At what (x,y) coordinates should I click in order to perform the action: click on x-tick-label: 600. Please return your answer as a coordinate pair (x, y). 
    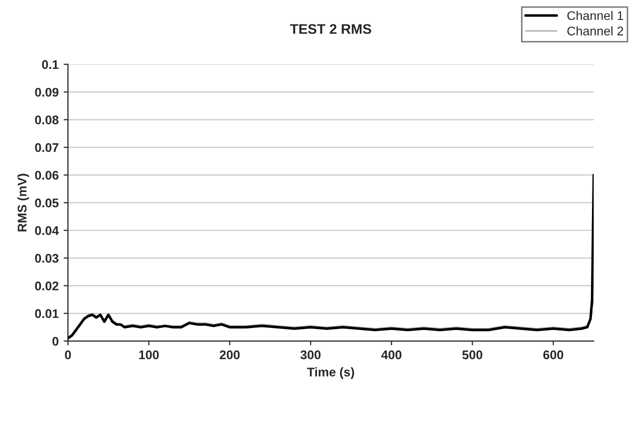
    Looking at the image, I should click on (553, 355).